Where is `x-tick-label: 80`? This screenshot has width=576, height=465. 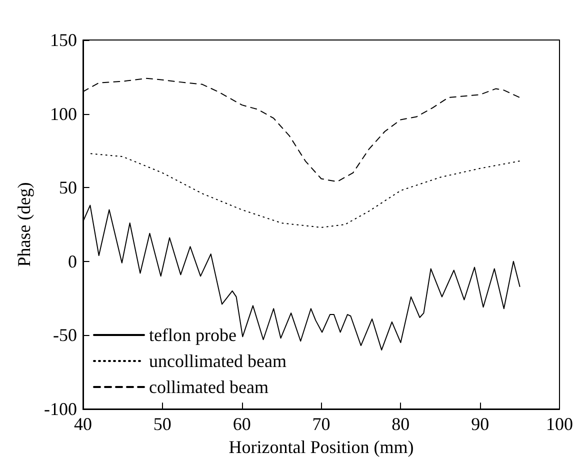 x-tick-label: 80 is located at coordinates (401, 424).